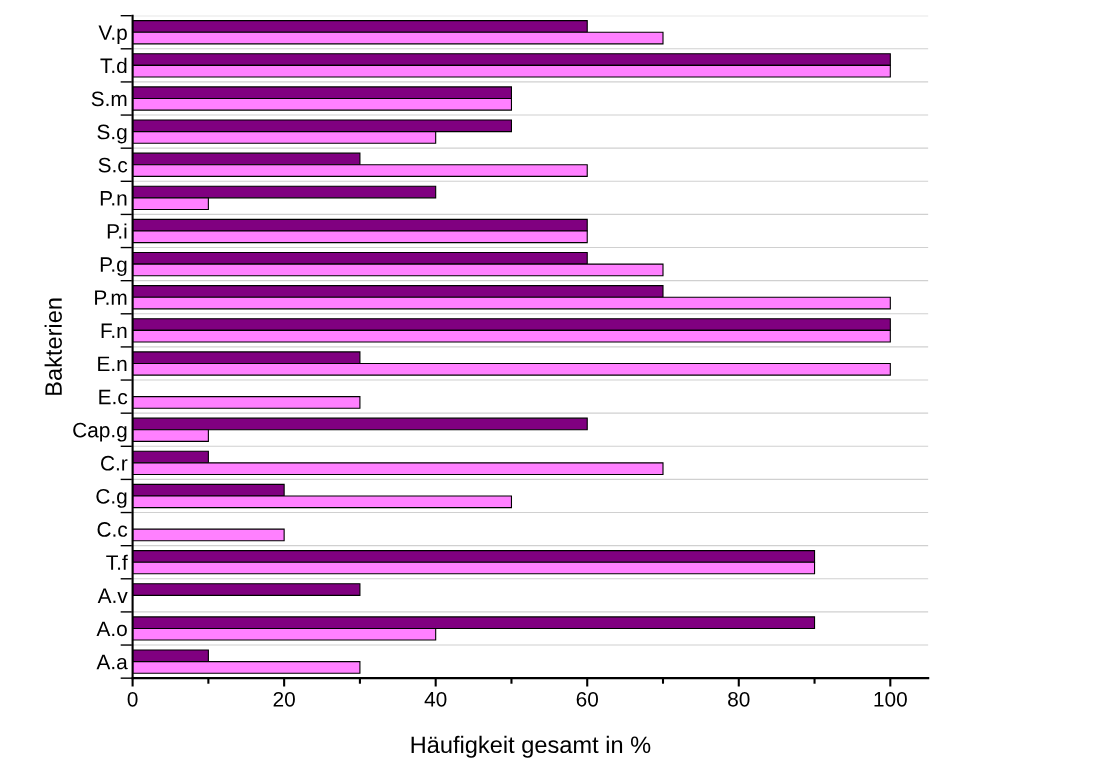 This screenshot has width=1105, height=784. What do you see at coordinates (117, 231) in the screenshot?
I see `y-tick-label: P.i` at bounding box center [117, 231].